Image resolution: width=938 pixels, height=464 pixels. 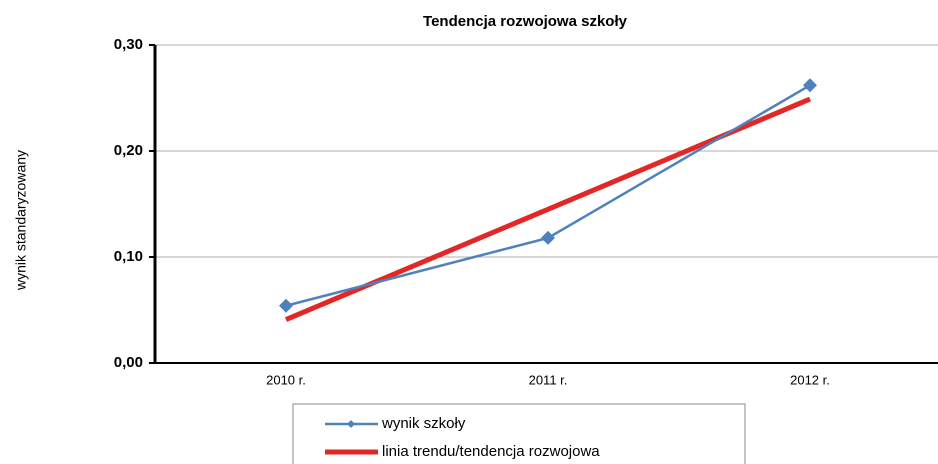 I want to click on y-tick-label: 0,10, so click(x=128, y=256).